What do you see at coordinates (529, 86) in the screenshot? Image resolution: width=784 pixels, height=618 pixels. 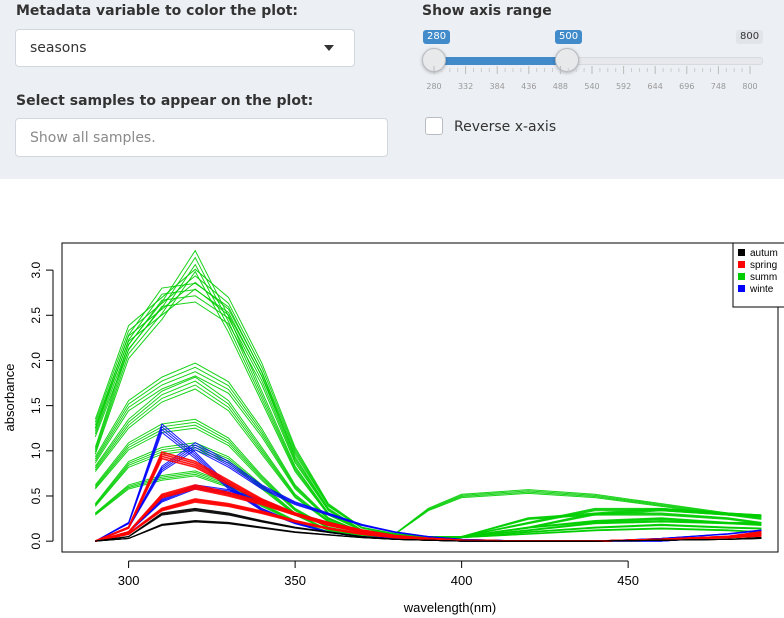 I see `slider-tick-label: 436` at bounding box center [529, 86].